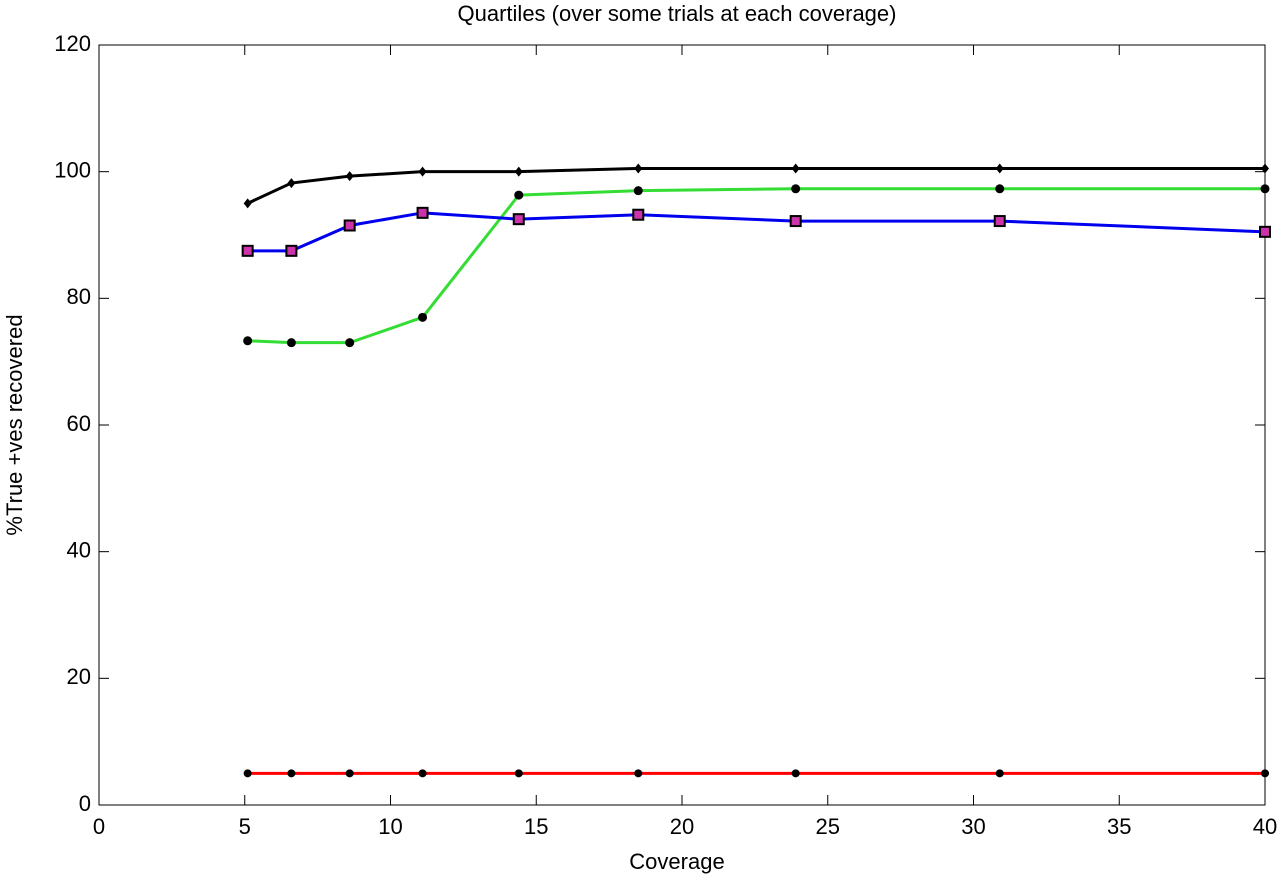  I want to click on y-tick-label: 20, so click(79, 676).